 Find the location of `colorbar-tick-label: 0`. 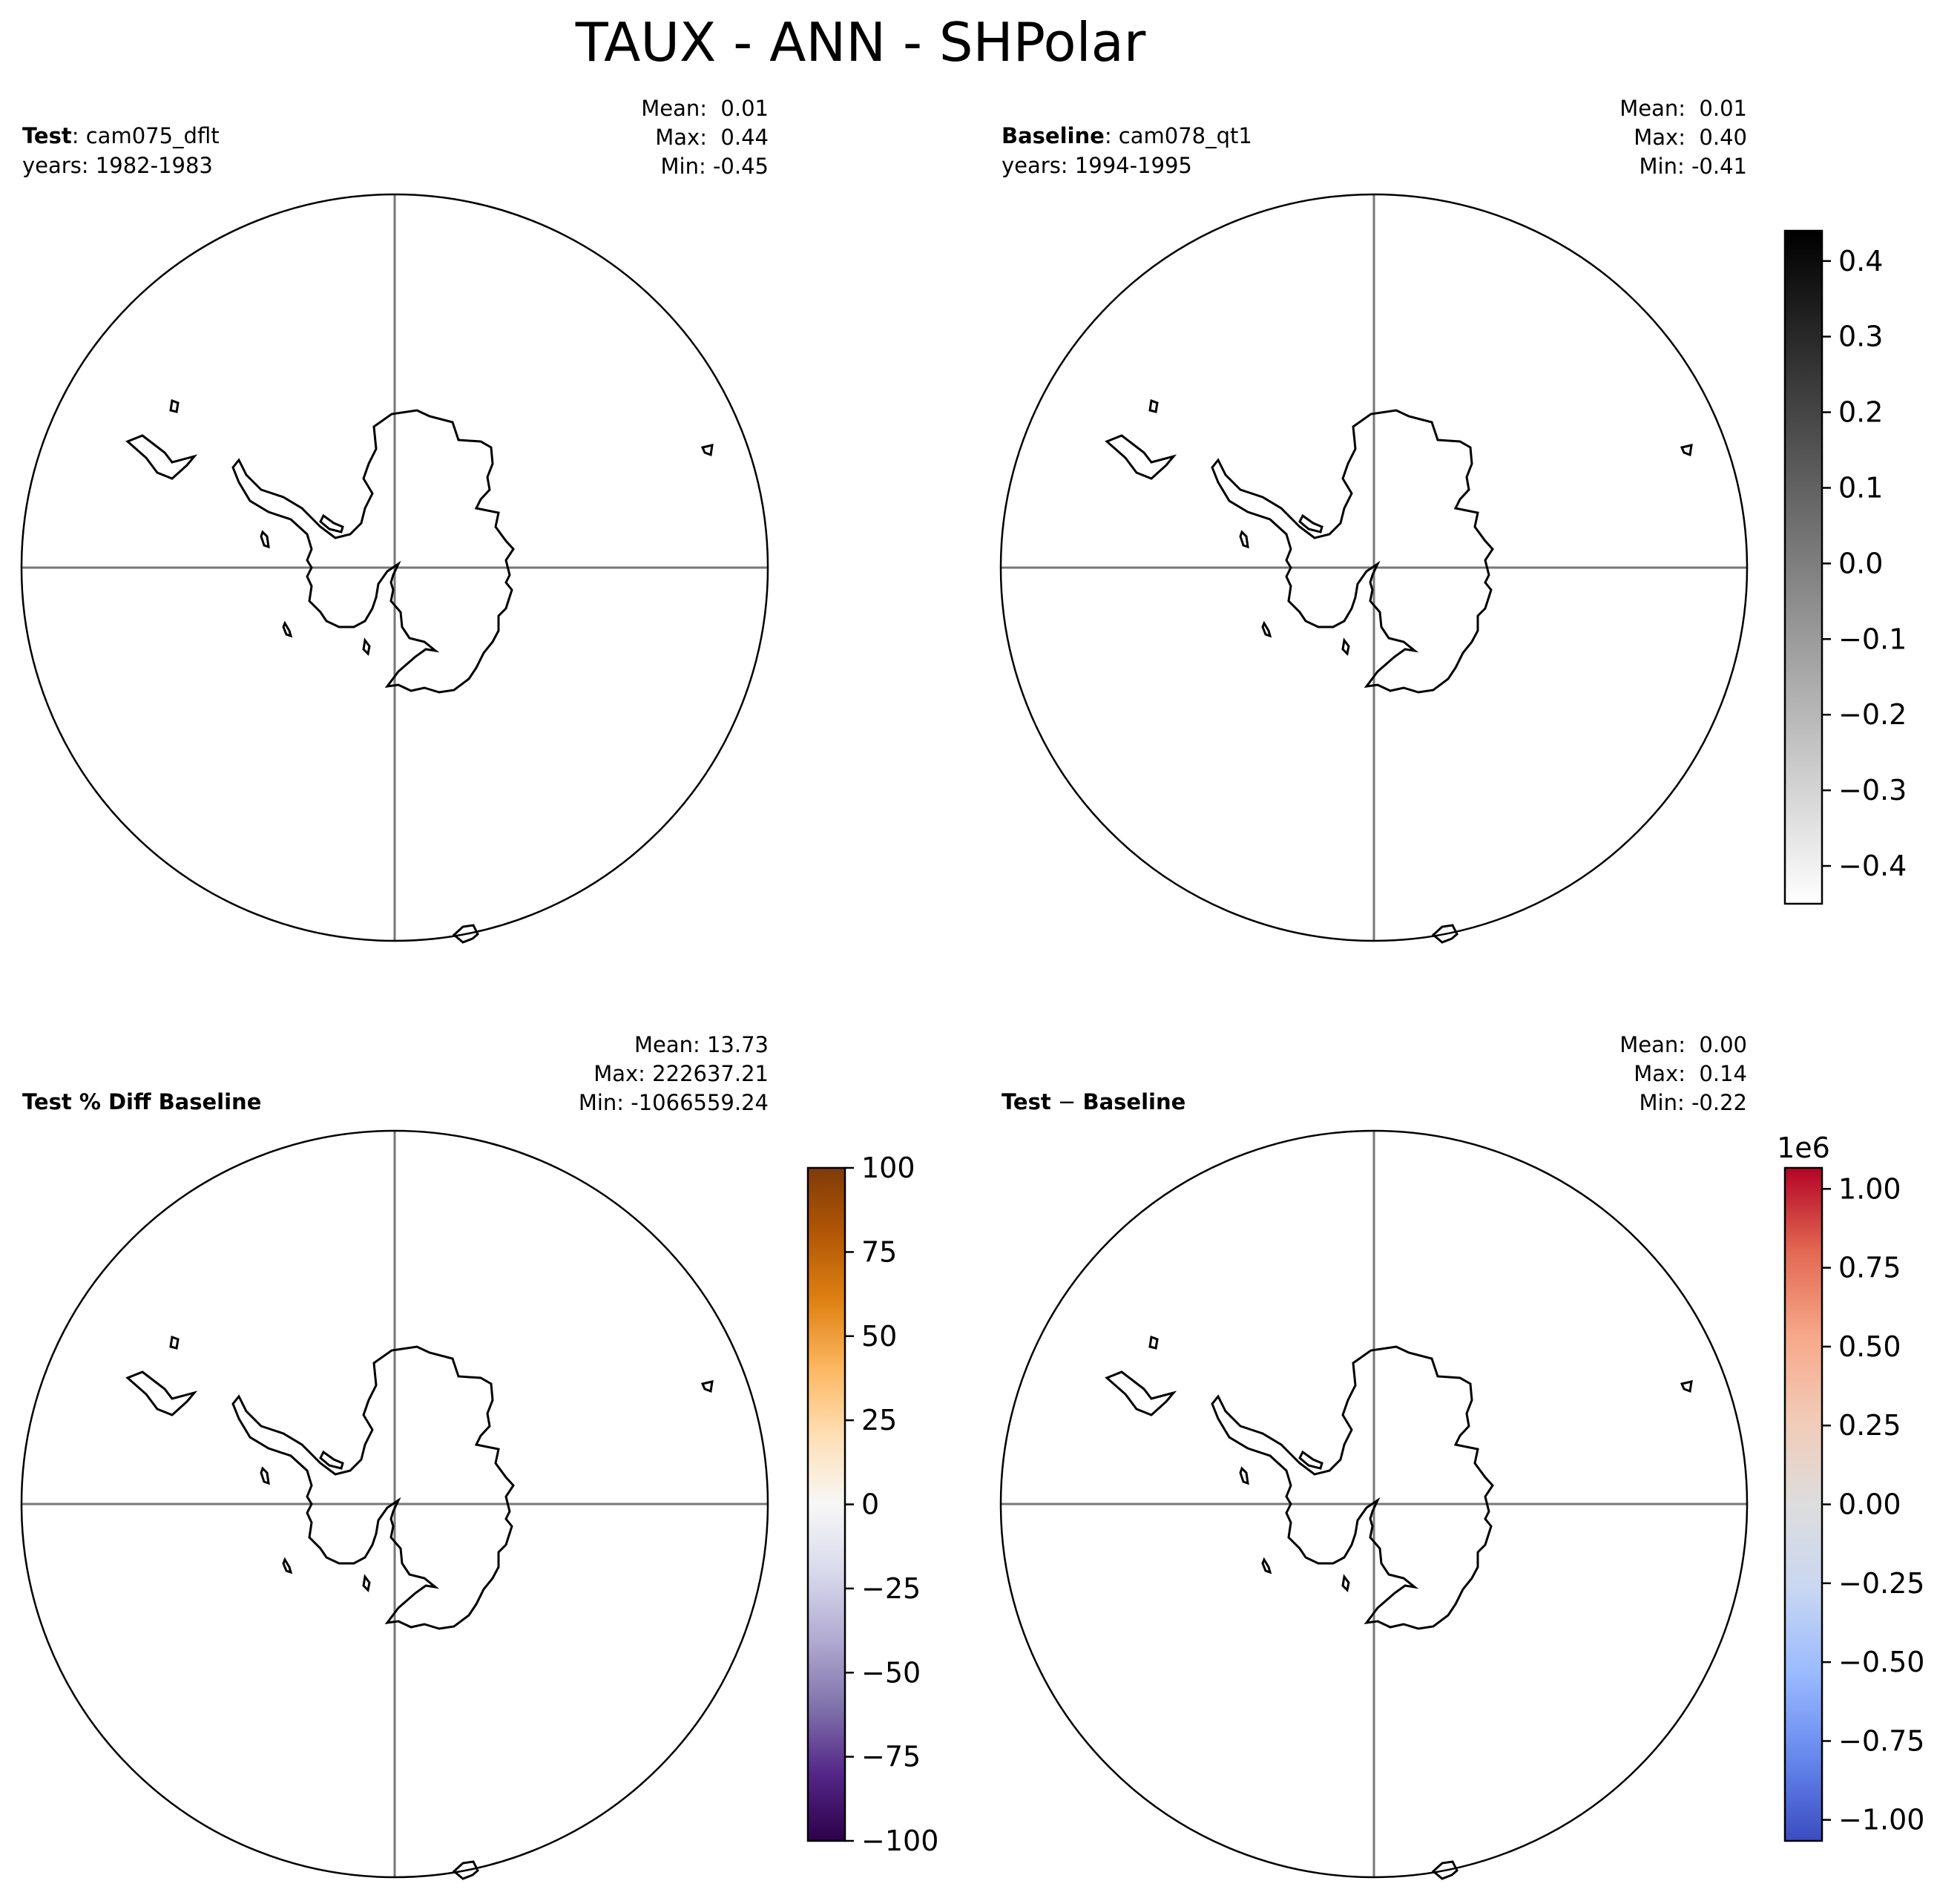

colorbar-tick-label: 0 is located at coordinates (870, 1504).